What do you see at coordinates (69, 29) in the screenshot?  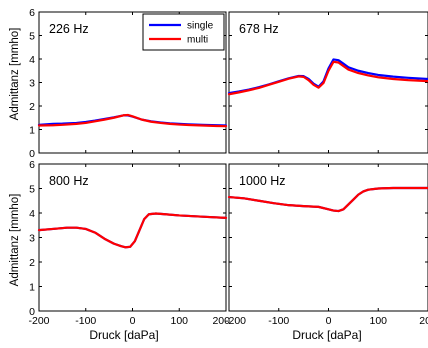 I see `panel-label: 226 Hz` at bounding box center [69, 29].